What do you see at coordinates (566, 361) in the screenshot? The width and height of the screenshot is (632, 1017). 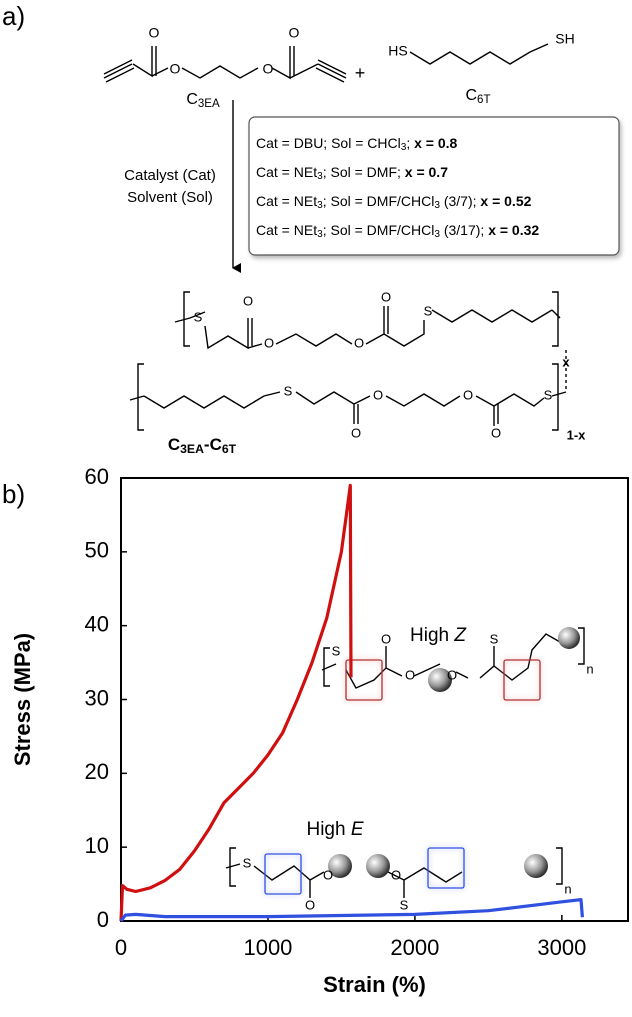 I see `repeat-label: x` at bounding box center [566, 361].